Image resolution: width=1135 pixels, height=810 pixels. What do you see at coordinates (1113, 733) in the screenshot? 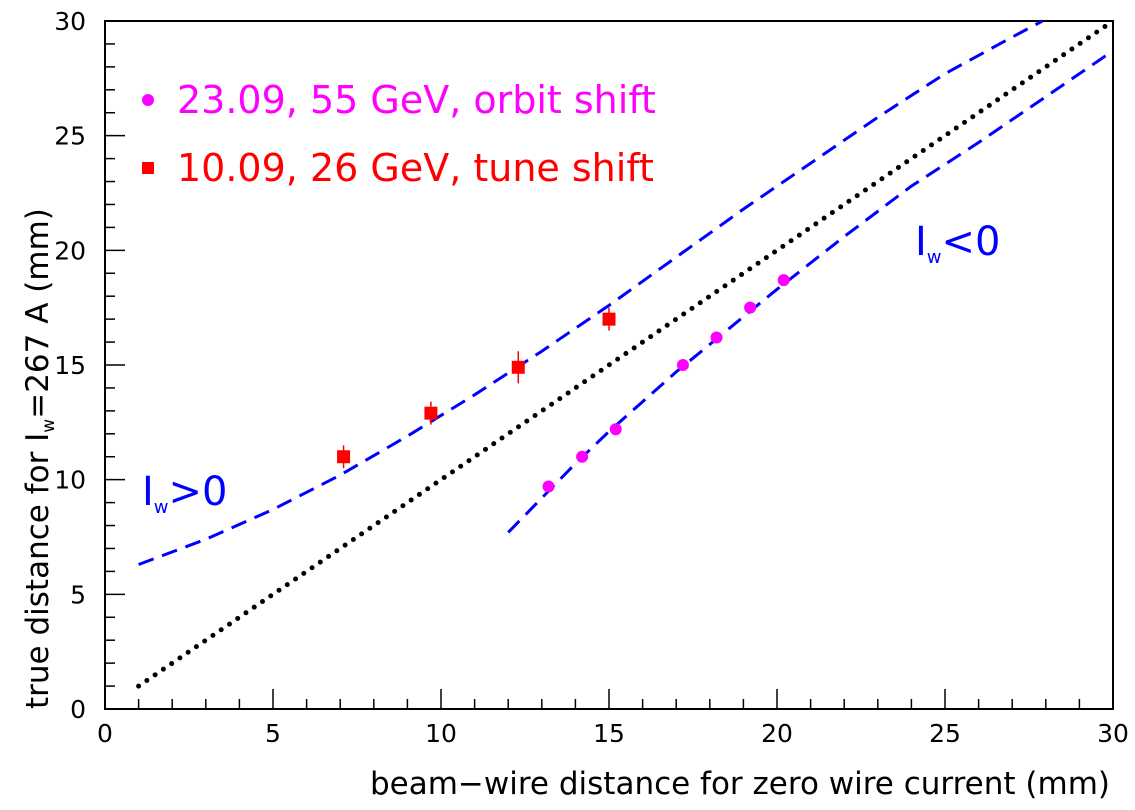
I see `x-tick-label: 30` at bounding box center [1113, 733].